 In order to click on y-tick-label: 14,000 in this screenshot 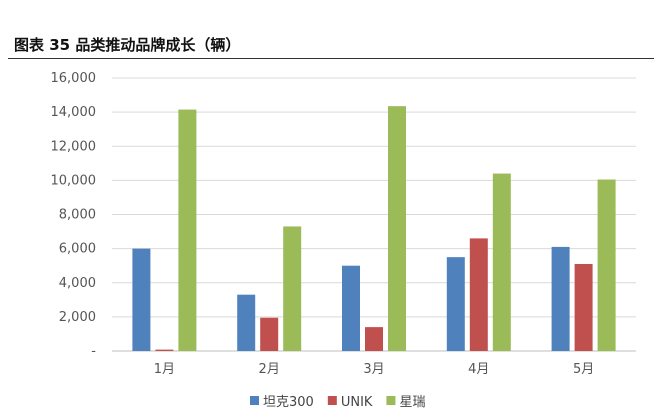, I will do `click(74, 112)`.